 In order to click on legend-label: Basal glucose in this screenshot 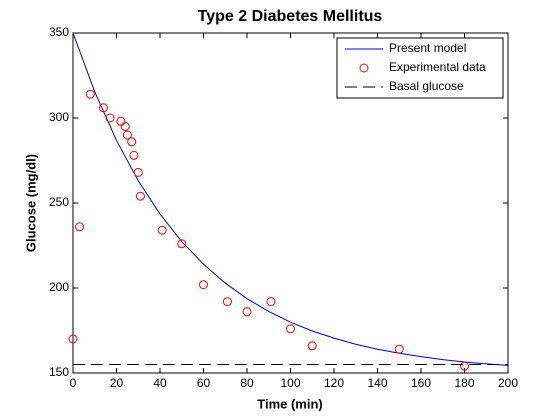, I will do `click(426, 86)`.